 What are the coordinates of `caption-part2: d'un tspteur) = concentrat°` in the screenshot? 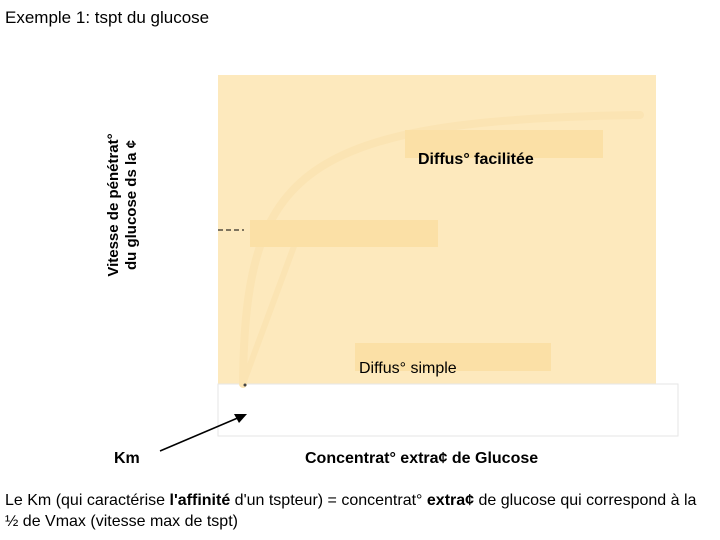 It's located at (328, 500).